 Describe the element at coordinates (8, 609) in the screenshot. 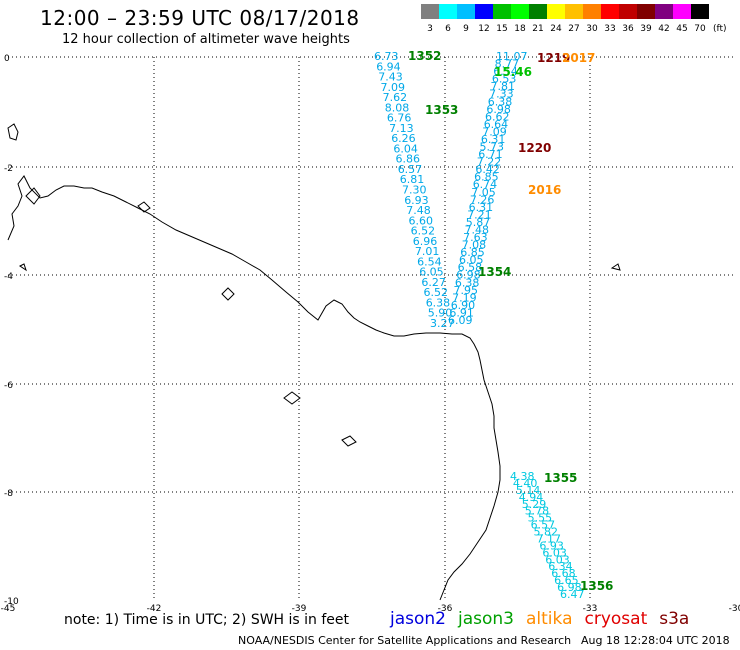

I see `lon-tick-label: -45` at that location.